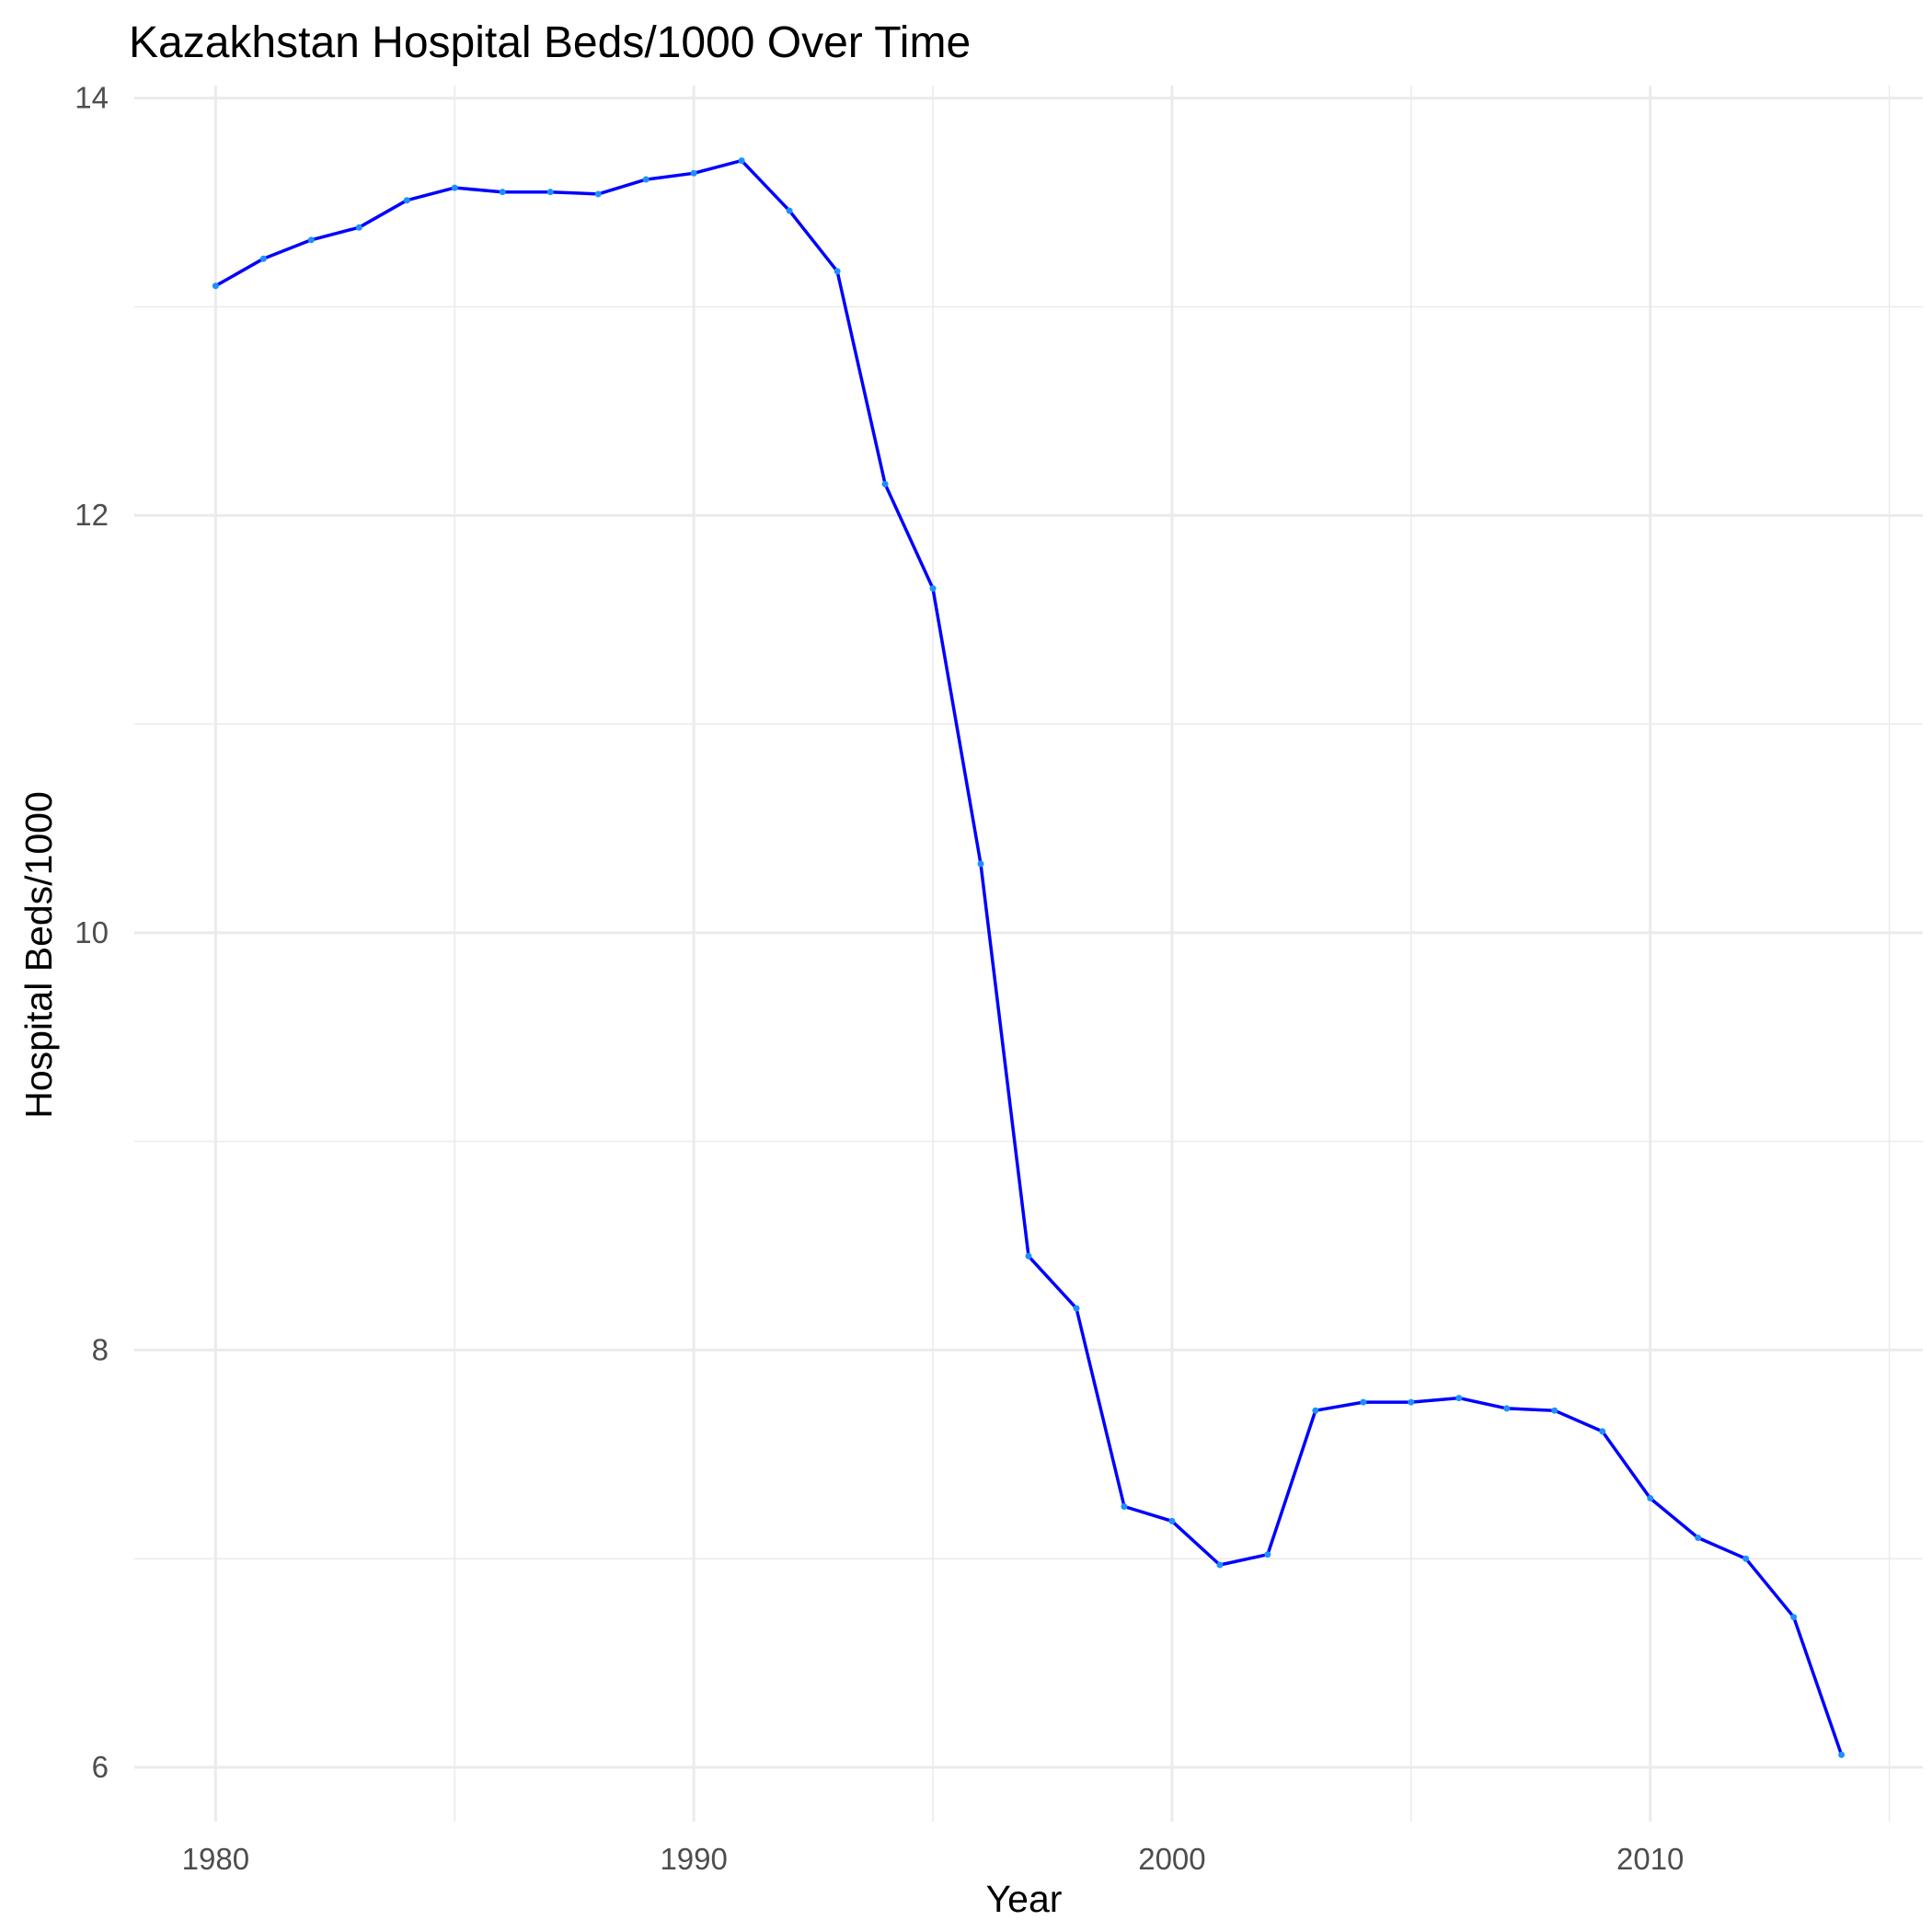 The height and width of the screenshot is (1932, 1932). What do you see at coordinates (100, 1349) in the screenshot?
I see `y-tick-label: 8` at bounding box center [100, 1349].